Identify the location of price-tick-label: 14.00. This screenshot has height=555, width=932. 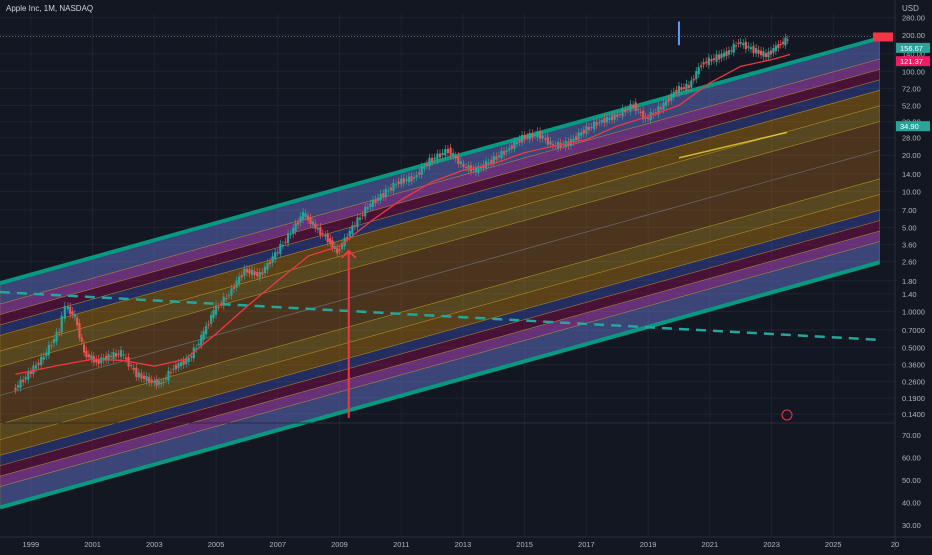
(911, 174).